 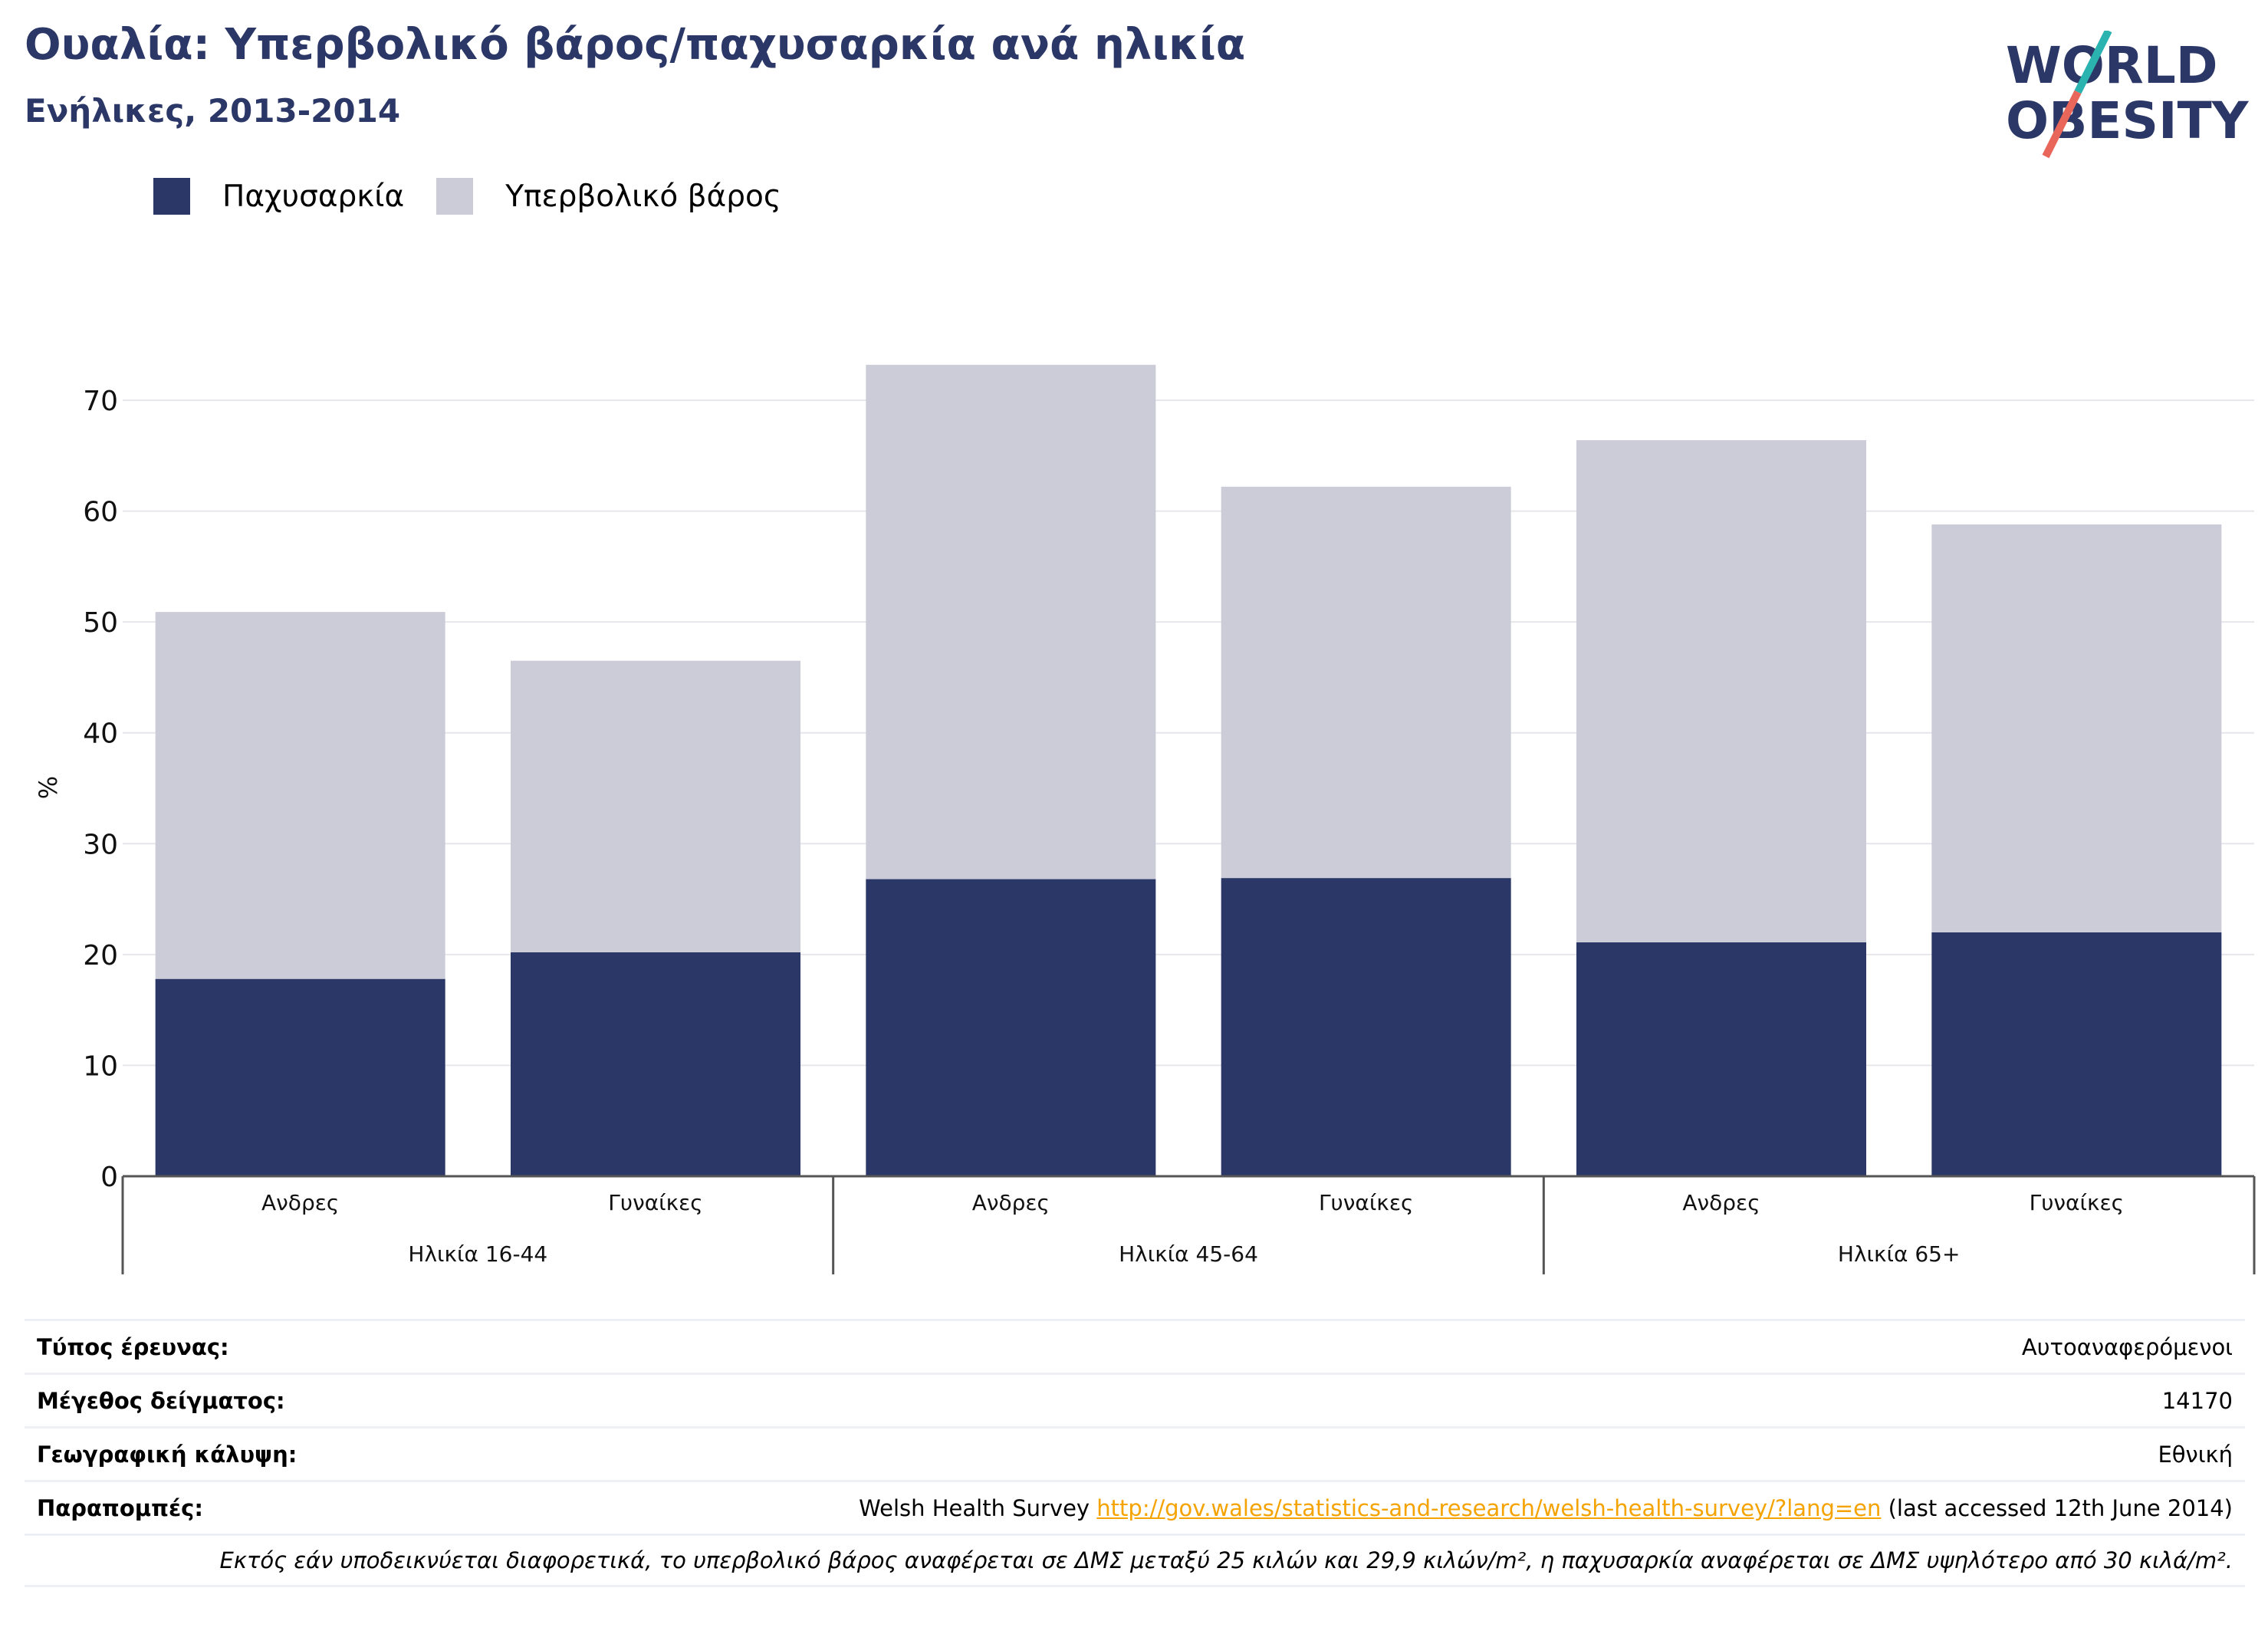 What do you see at coordinates (100, 623) in the screenshot?
I see `y-tick-label: 50` at bounding box center [100, 623].